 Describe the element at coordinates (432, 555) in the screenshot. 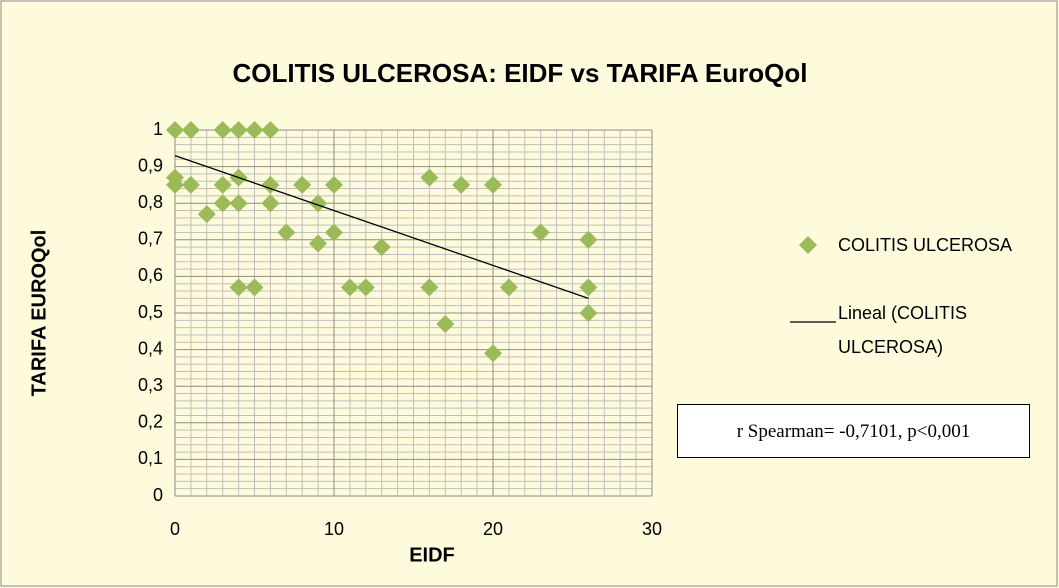

I see `x-axis-label: EIDF` at that location.